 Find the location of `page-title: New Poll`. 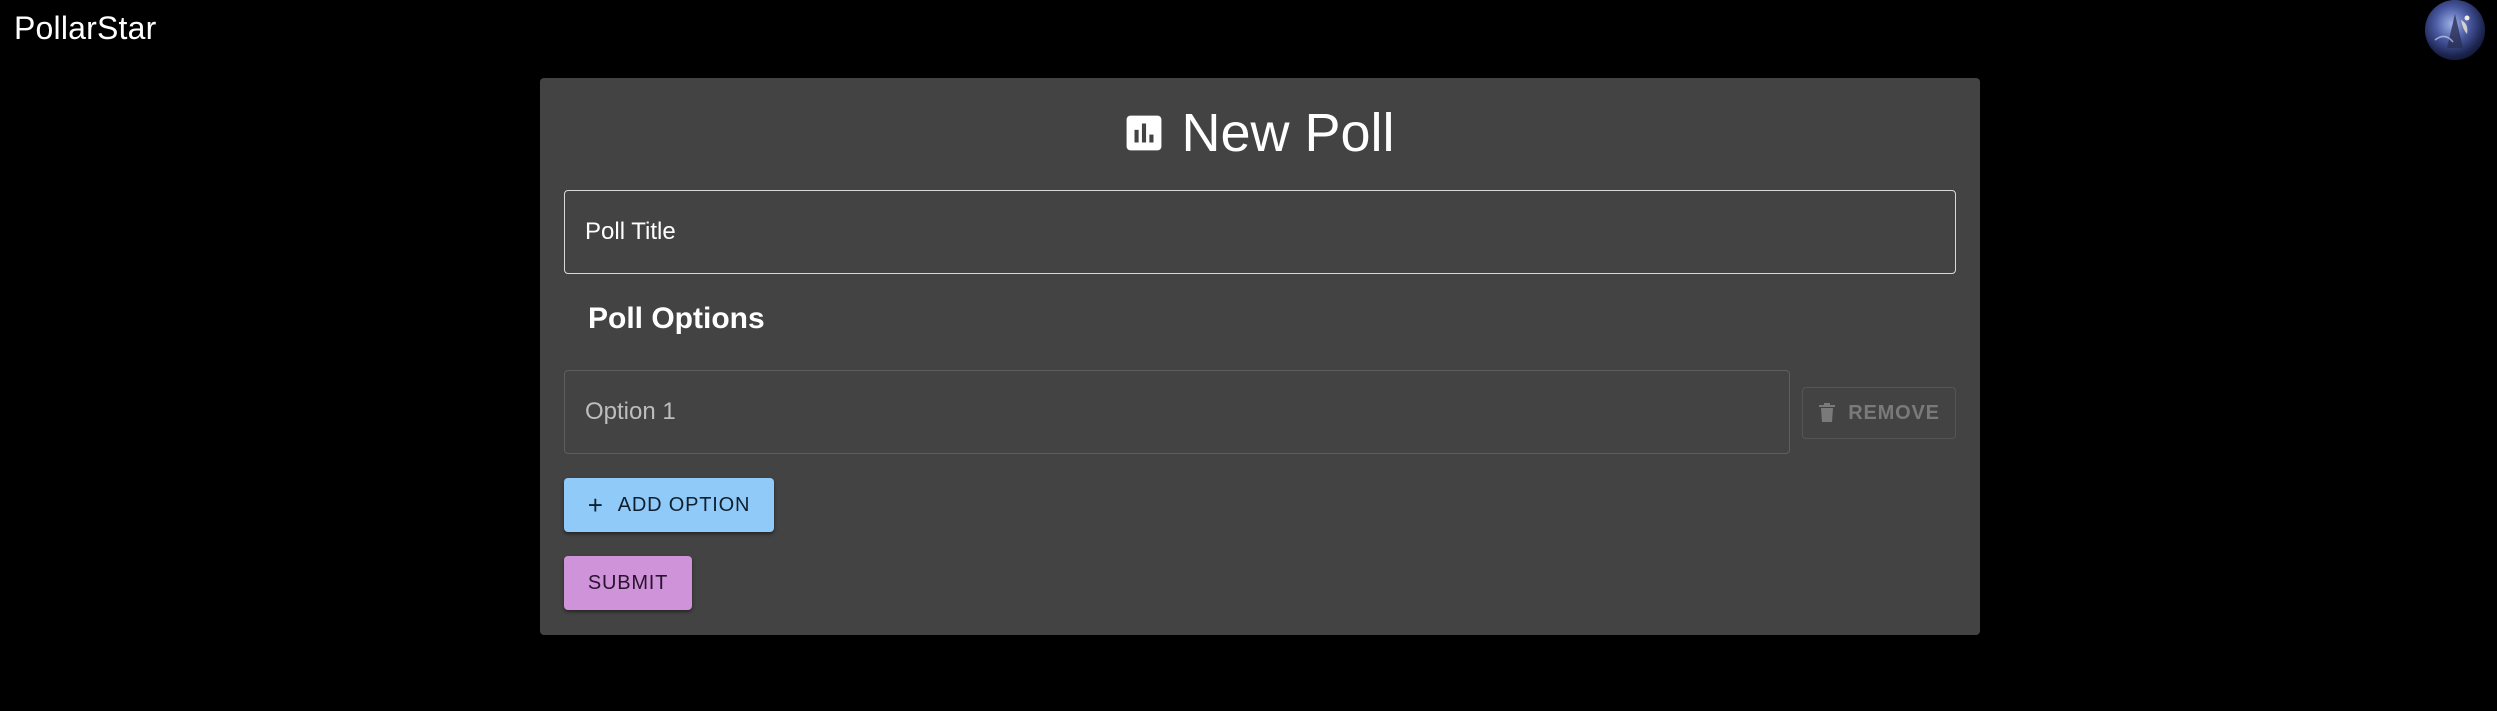

page-title: New Poll is located at coordinates (1288, 133).